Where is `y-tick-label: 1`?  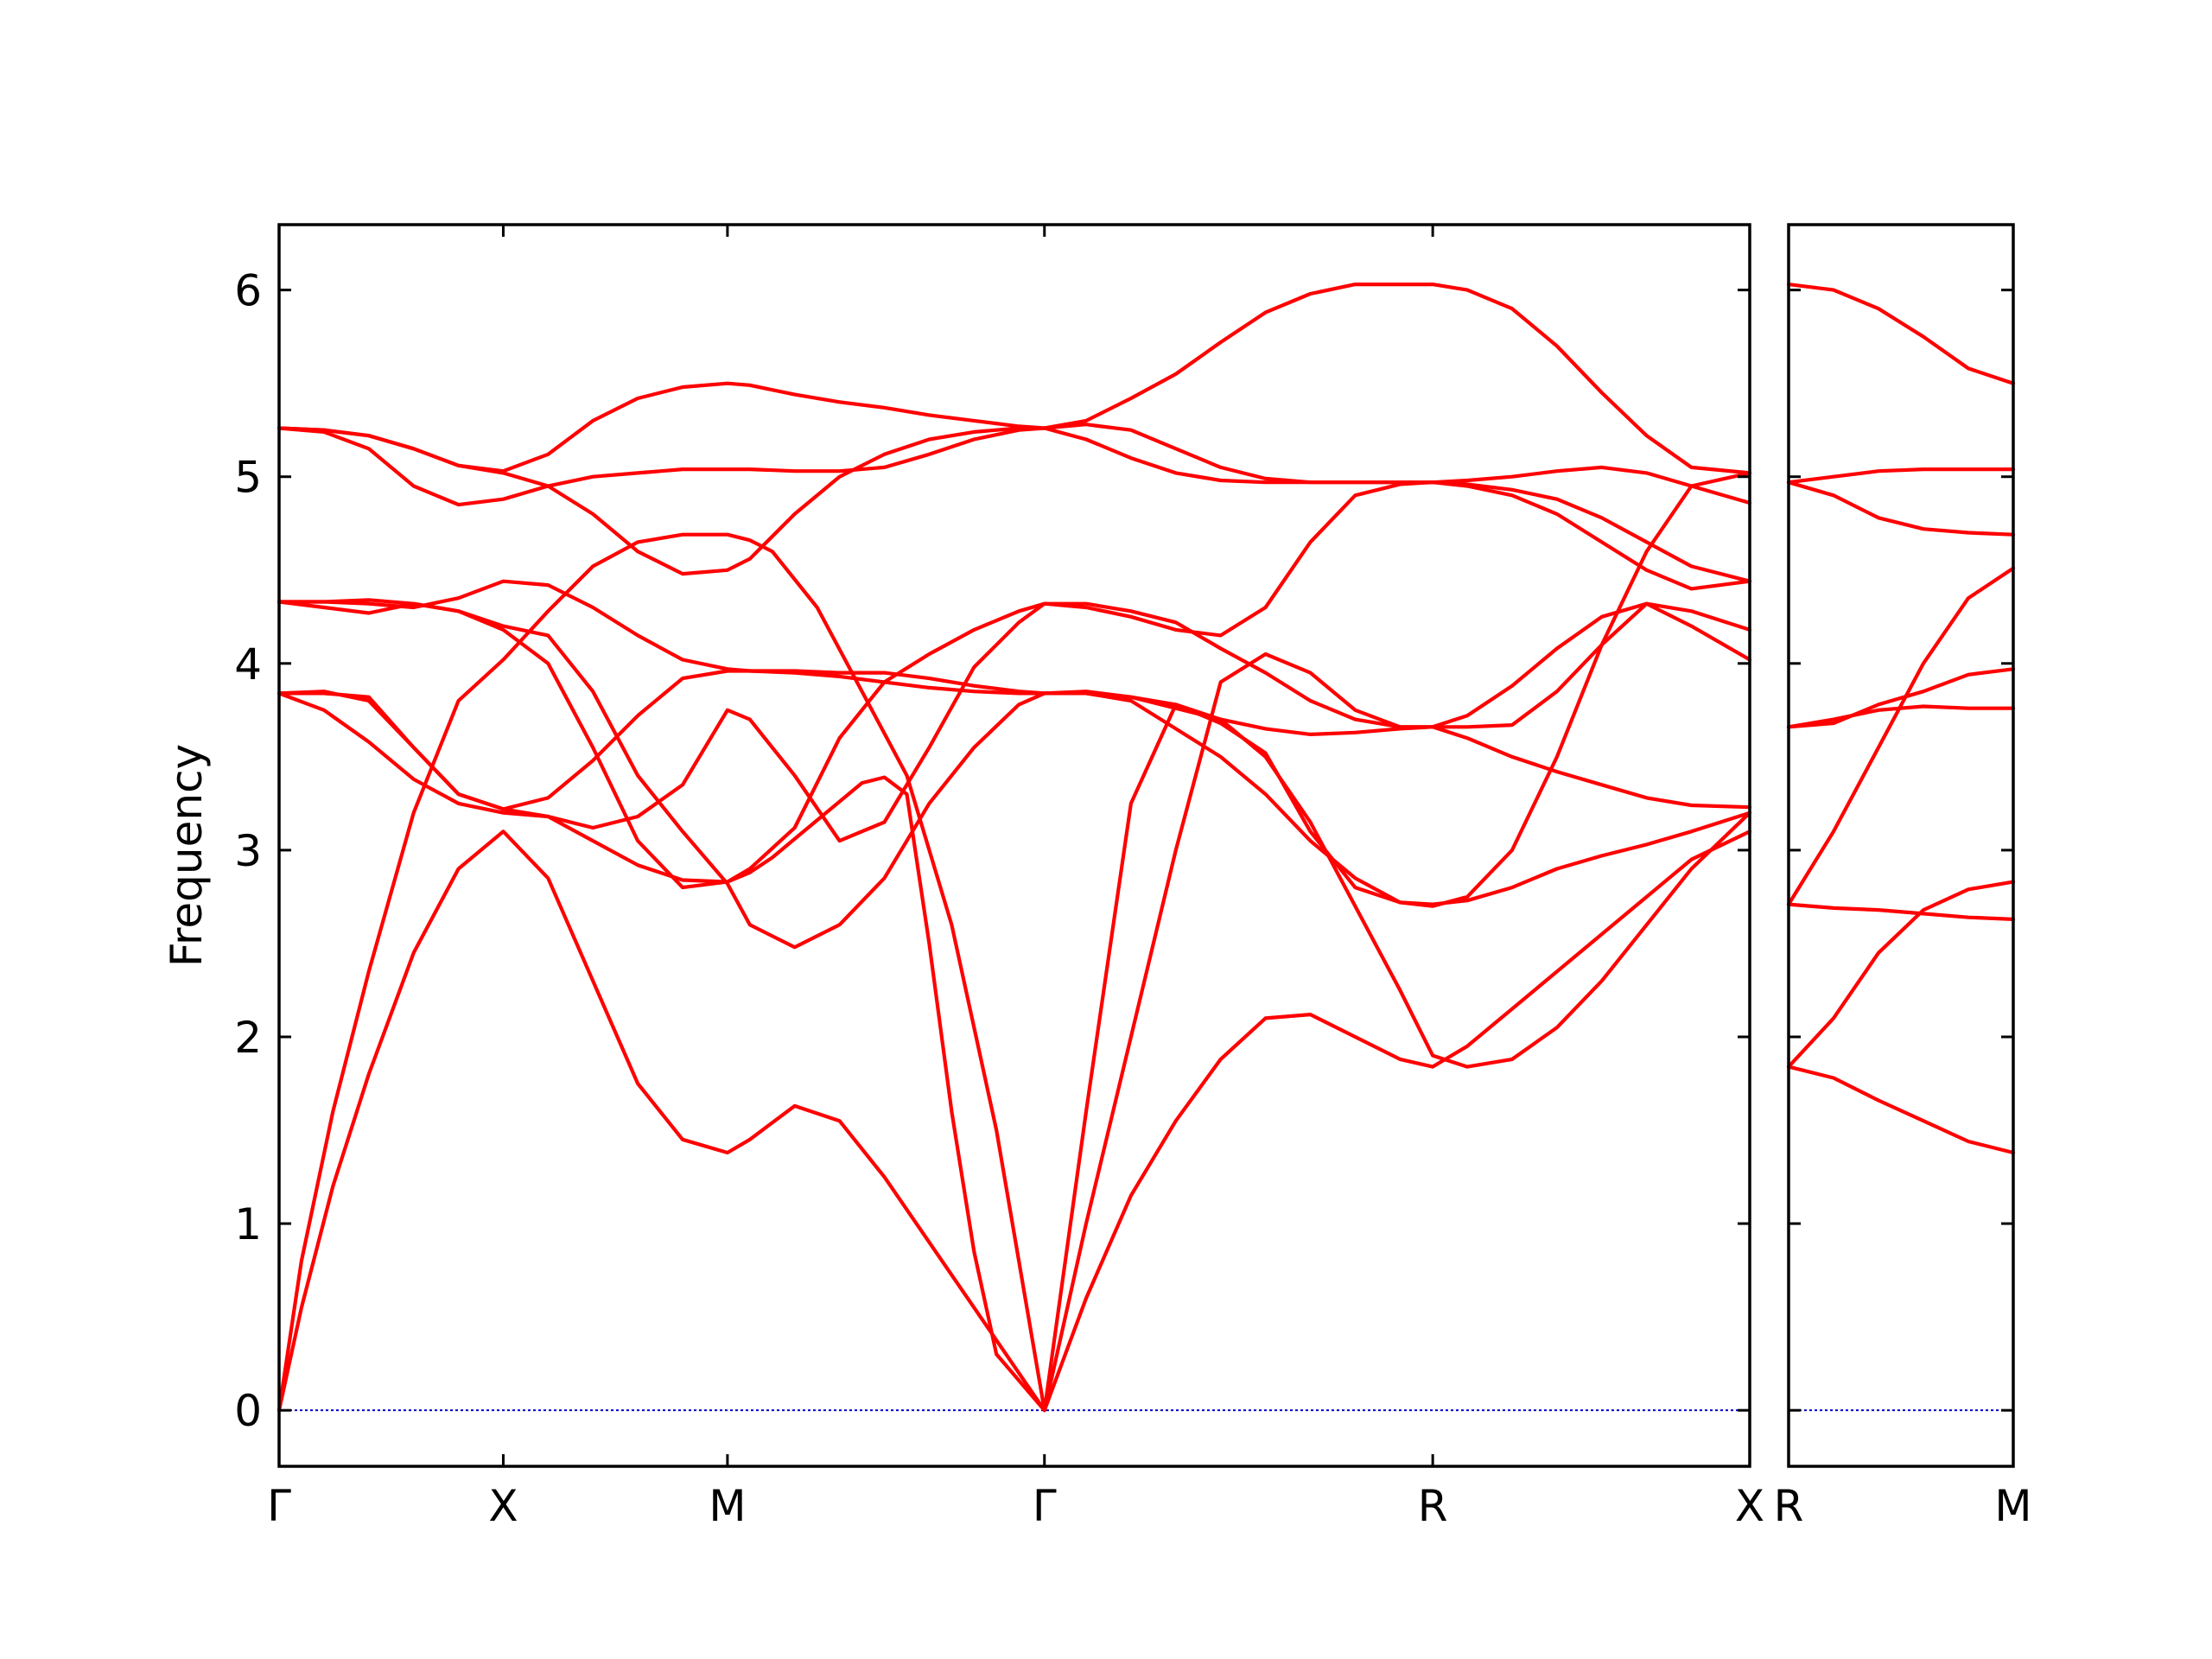
y-tick-label: 1 is located at coordinates (248, 1224).